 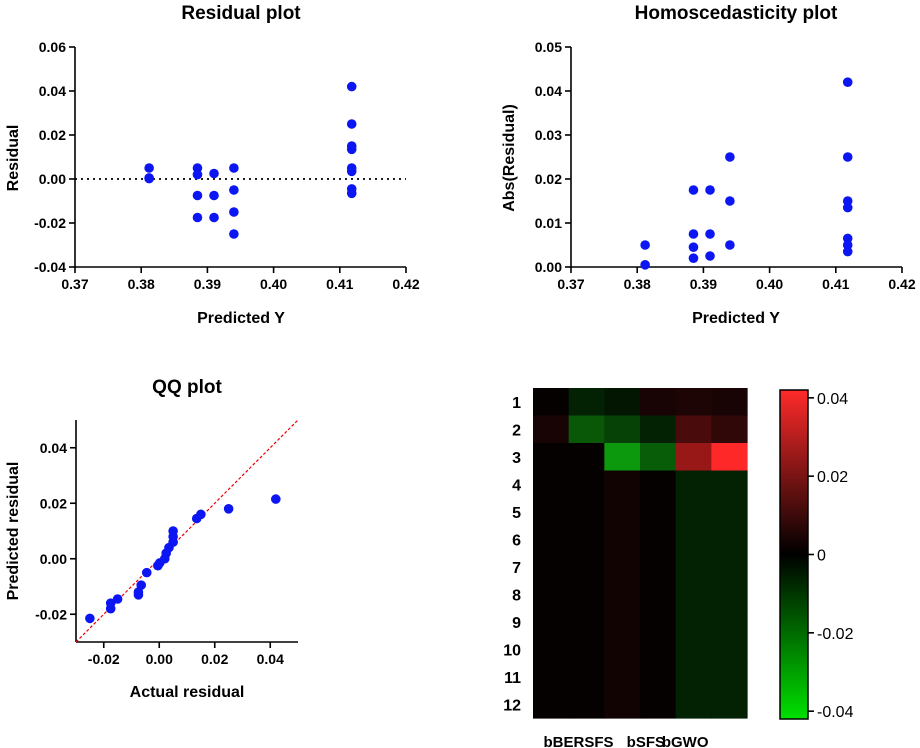 I want to click on residual-y-tick-label: 0.02, so click(x=52, y=135).